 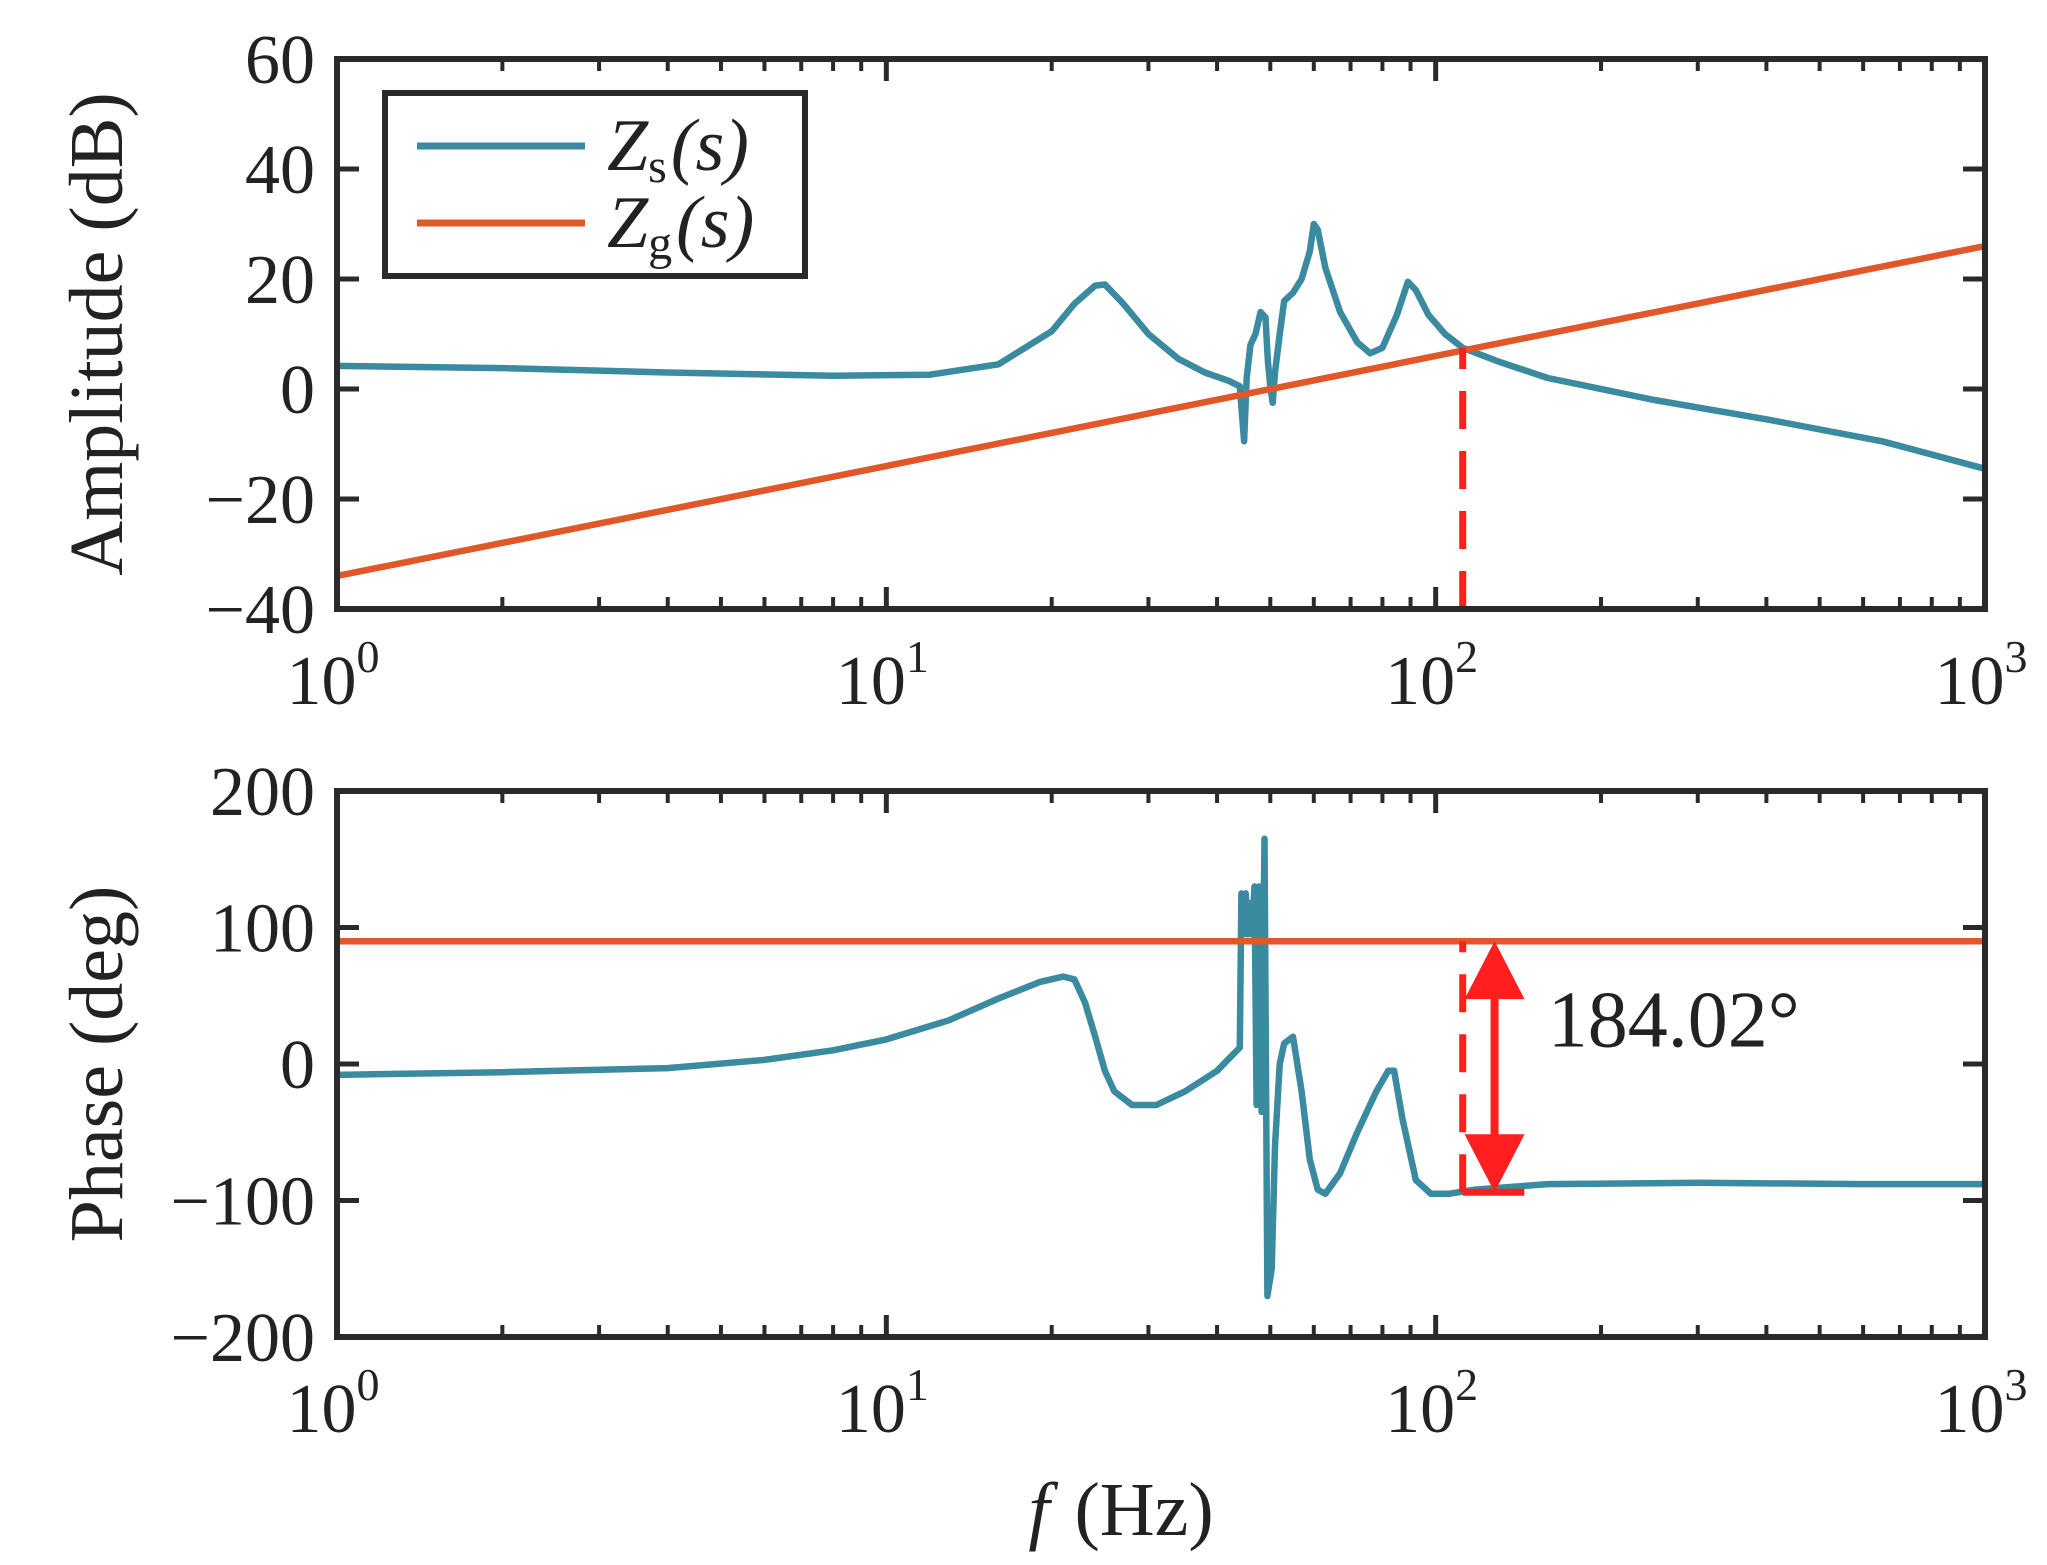 I want to click on phase-margin-arrow-head-down, so click(x=1494, y=1163).